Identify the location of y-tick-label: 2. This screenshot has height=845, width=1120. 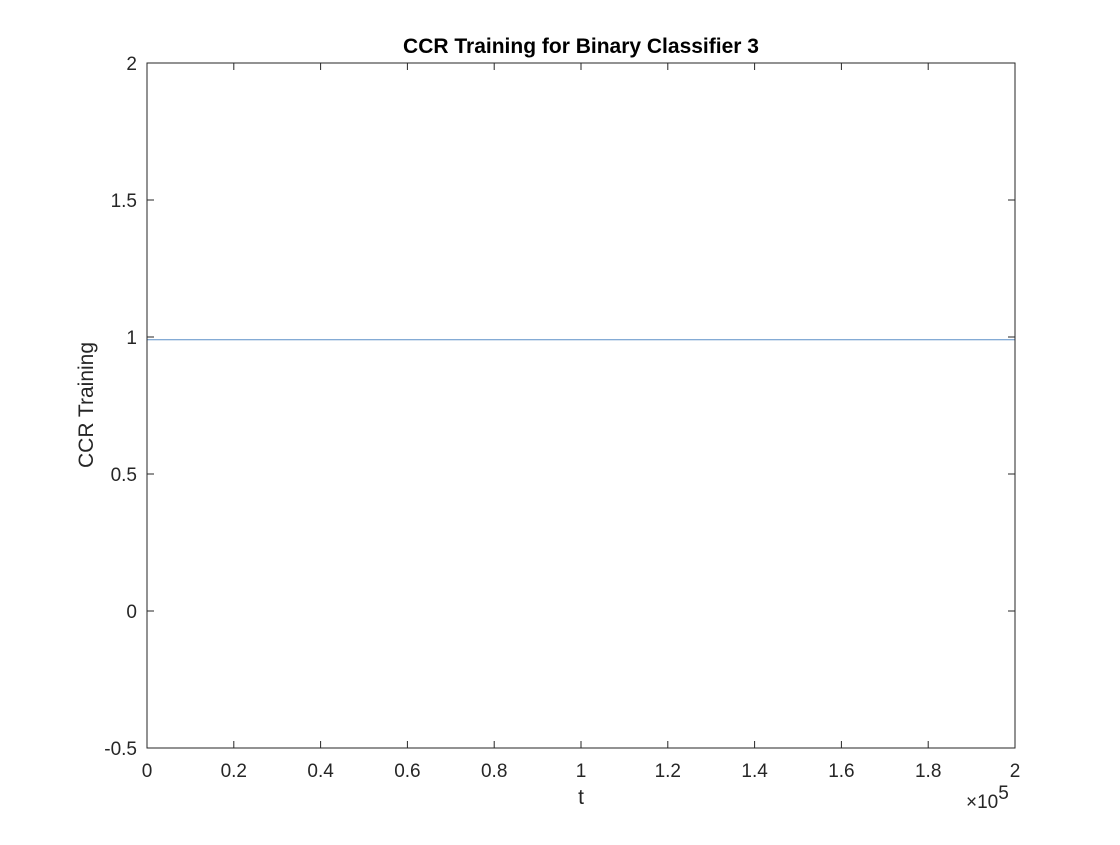
(131, 64).